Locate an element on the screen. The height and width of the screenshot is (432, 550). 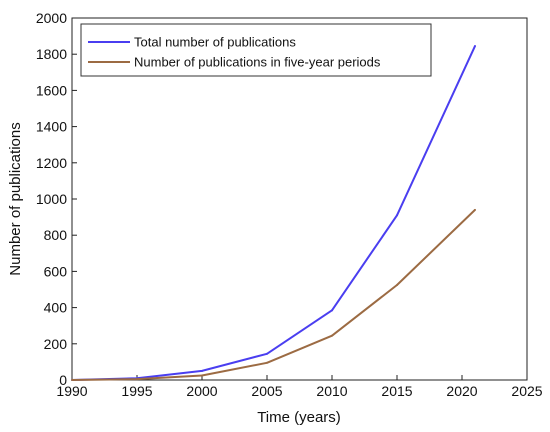
x-tick-label: 2010 is located at coordinates (331, 391).